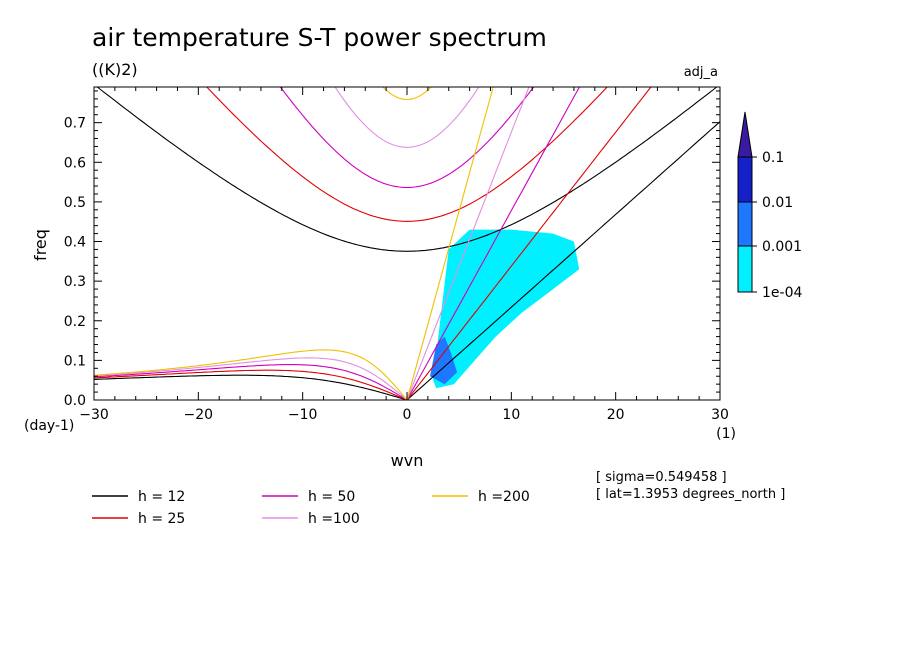 This screenshot has width=904, height=654. I want to click on sigma-annotation: [ sigma=0.549458 ], so click(661, 477).